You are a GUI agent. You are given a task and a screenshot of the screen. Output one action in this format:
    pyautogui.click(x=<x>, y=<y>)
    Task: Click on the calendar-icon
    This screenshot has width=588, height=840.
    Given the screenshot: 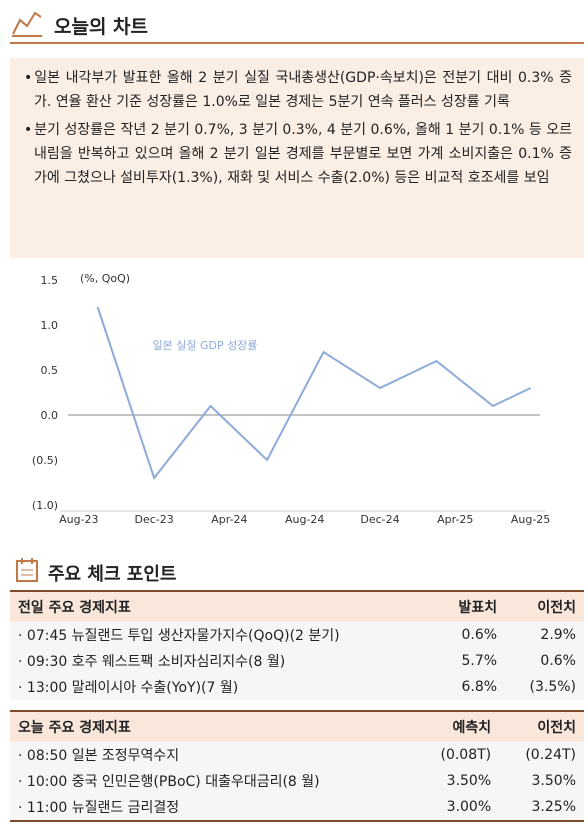 What is the action you would take?
    pyautogui.click(x=27, y=570)
    